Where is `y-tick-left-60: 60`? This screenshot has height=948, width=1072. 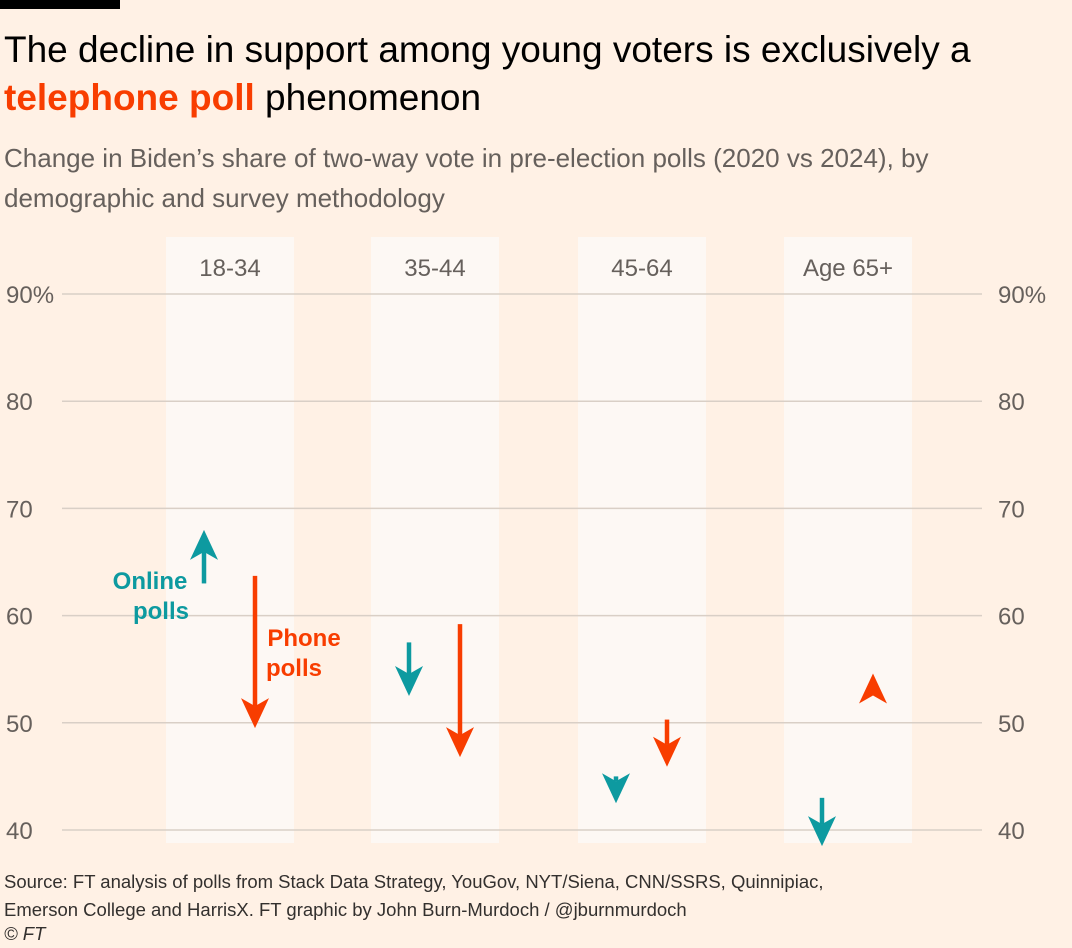
y-tick-left-60: 60 is located at coordinates (19, 617).